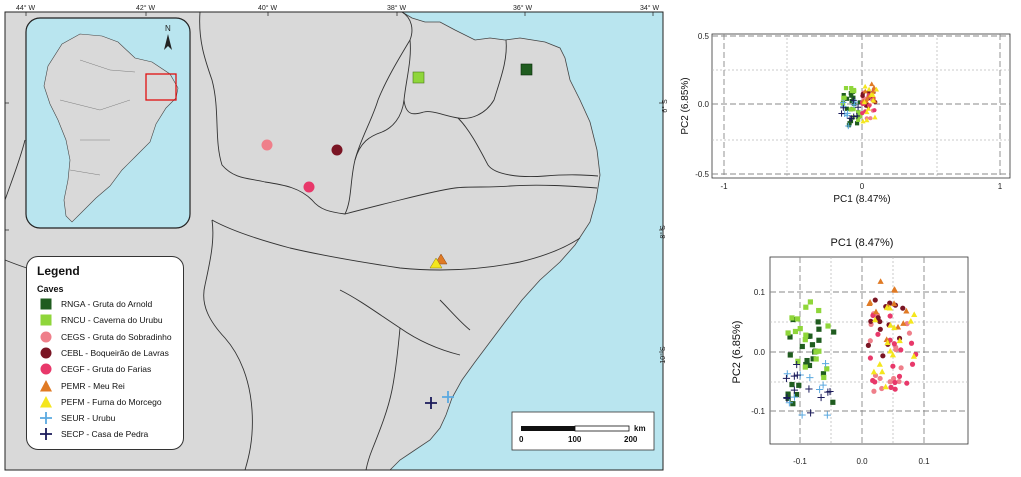 Image resolution: width=1021 pixels, height=477 pixels. I want to click on legend-item-cegs: CEGS - Gruta do Sobradinho, so click(105, 337).